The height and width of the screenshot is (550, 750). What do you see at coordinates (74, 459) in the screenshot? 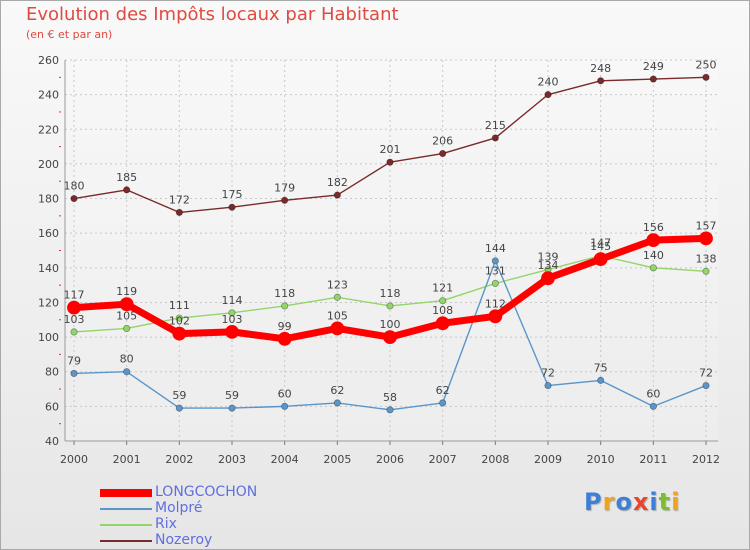
I see `x-tick-label: 2000` at bounding box center [74, 459].